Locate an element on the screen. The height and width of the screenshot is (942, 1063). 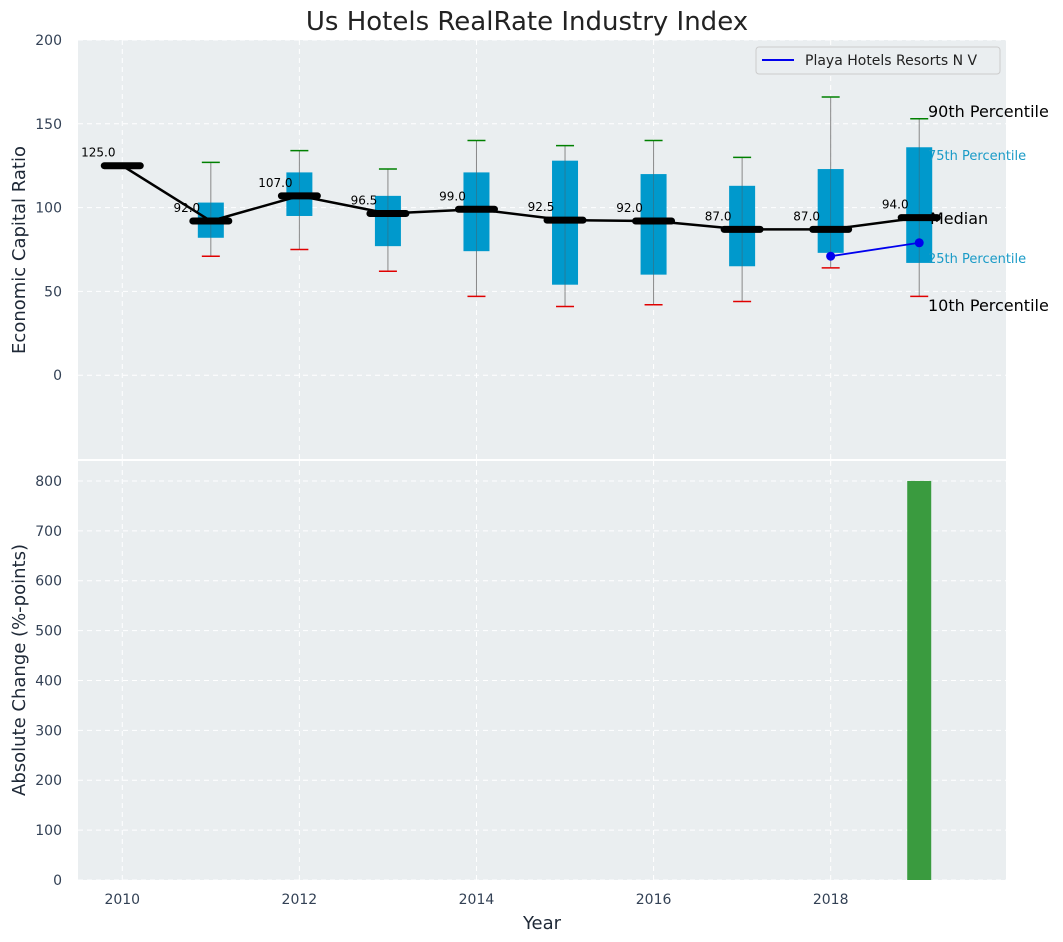
bottom-y-tick-label: 300 is located at coordinates (48, 731).